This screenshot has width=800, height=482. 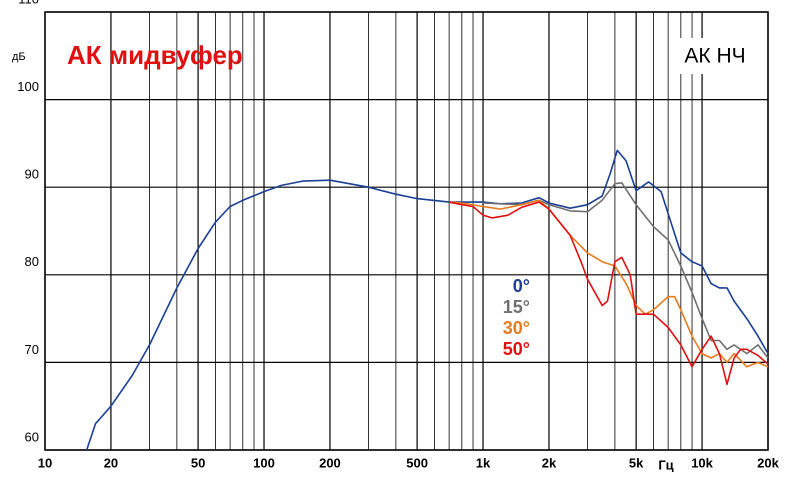 I want to click on y-tick-label: 90, so click(x=32, y=174).